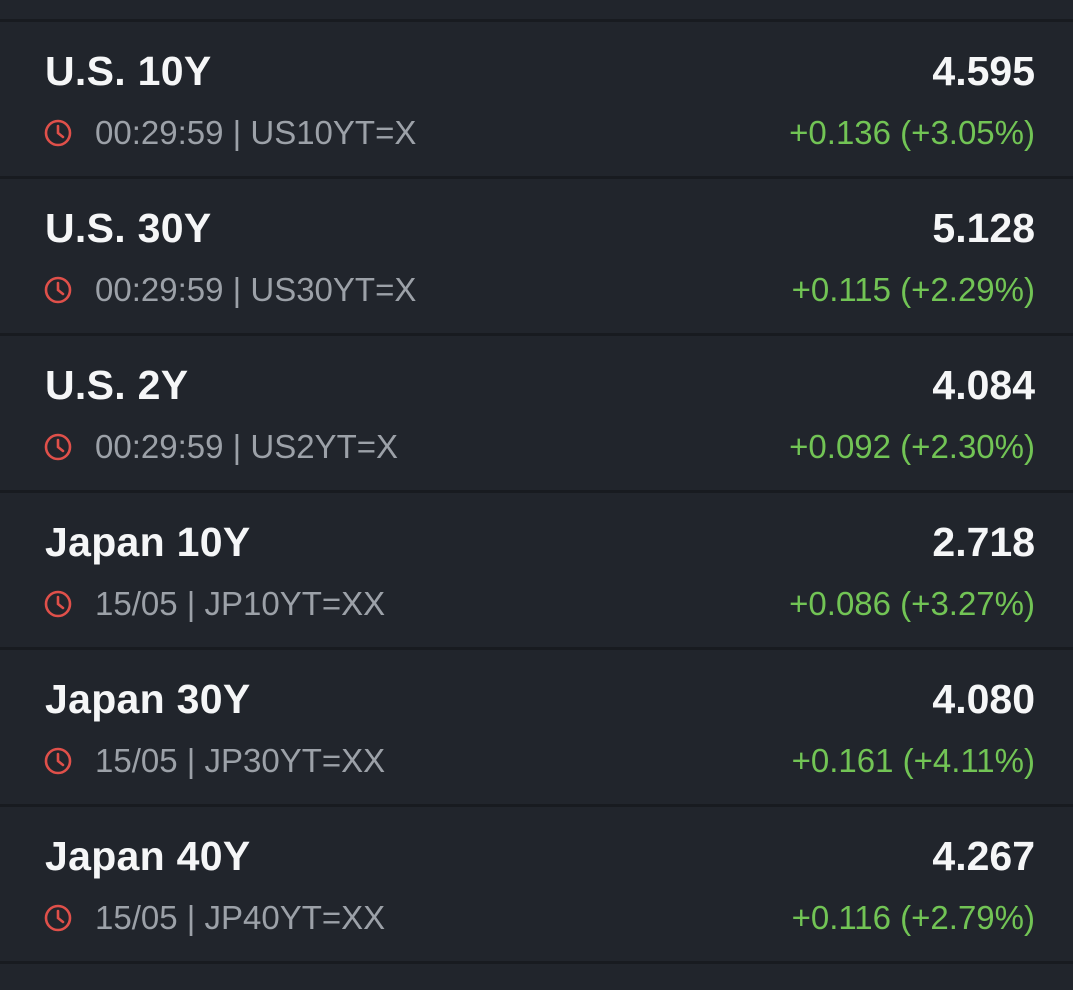  I want to click on change: +0.115 (+2.29%), so click(913, 289).